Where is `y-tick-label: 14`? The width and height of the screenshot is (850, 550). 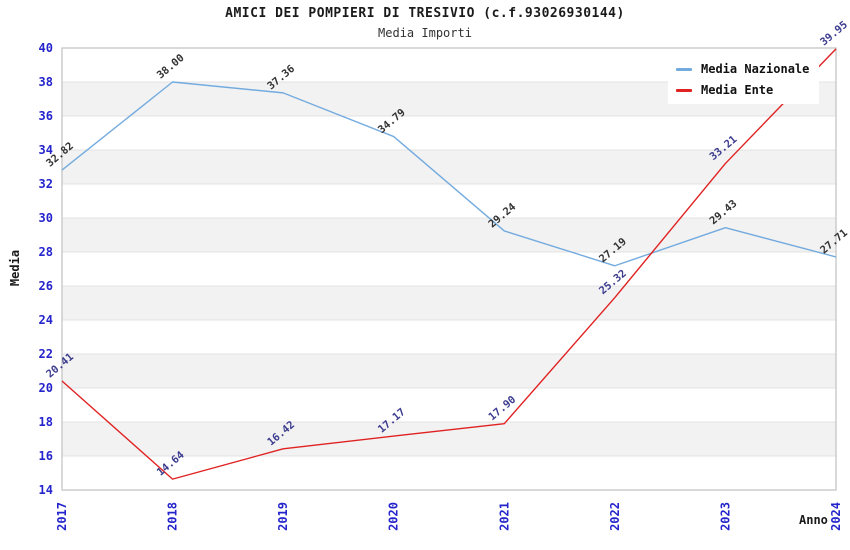
y-tick-label: 14 is located at coordinates (46, 490).